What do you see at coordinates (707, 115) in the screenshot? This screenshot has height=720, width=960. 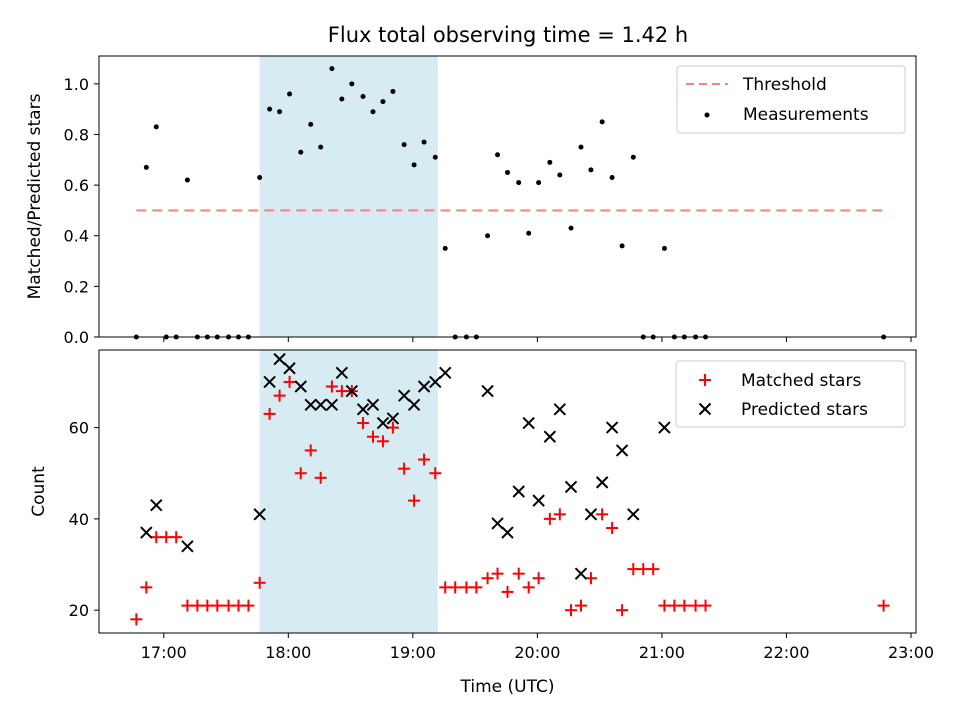 I see `legend-measurements-swatch` at bounding box center [707, 115].